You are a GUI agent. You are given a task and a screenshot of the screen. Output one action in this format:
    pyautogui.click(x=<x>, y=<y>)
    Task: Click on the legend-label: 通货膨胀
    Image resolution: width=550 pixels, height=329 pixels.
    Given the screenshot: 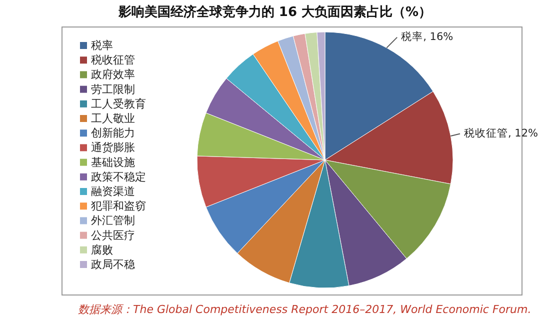 What is the action you would take?
    pyautogui.click(x=113, y=147)
    